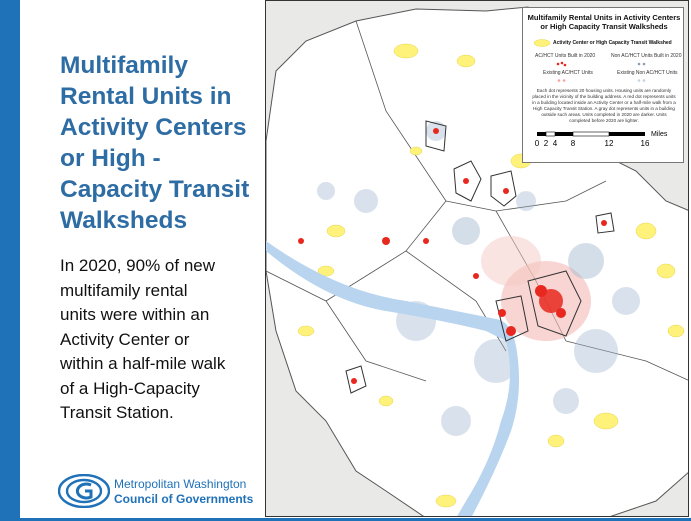  I want to click on red-dot-icon, so click(561, 64).